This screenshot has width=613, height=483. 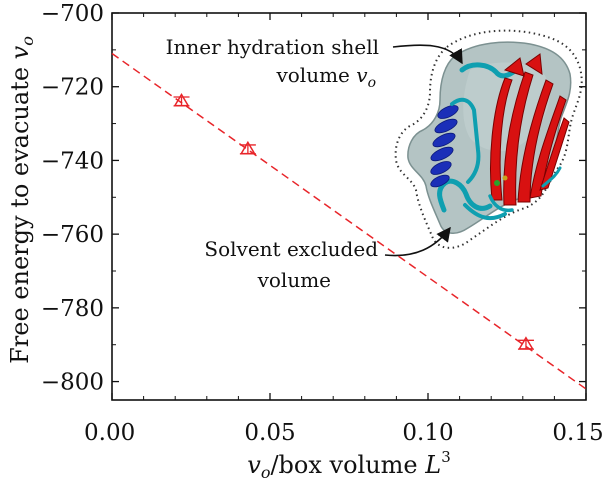 What do you see at coordinates (72, 14) in the screenshot?
I see `y-tick-label: −700` at bounding box center [72, 14].